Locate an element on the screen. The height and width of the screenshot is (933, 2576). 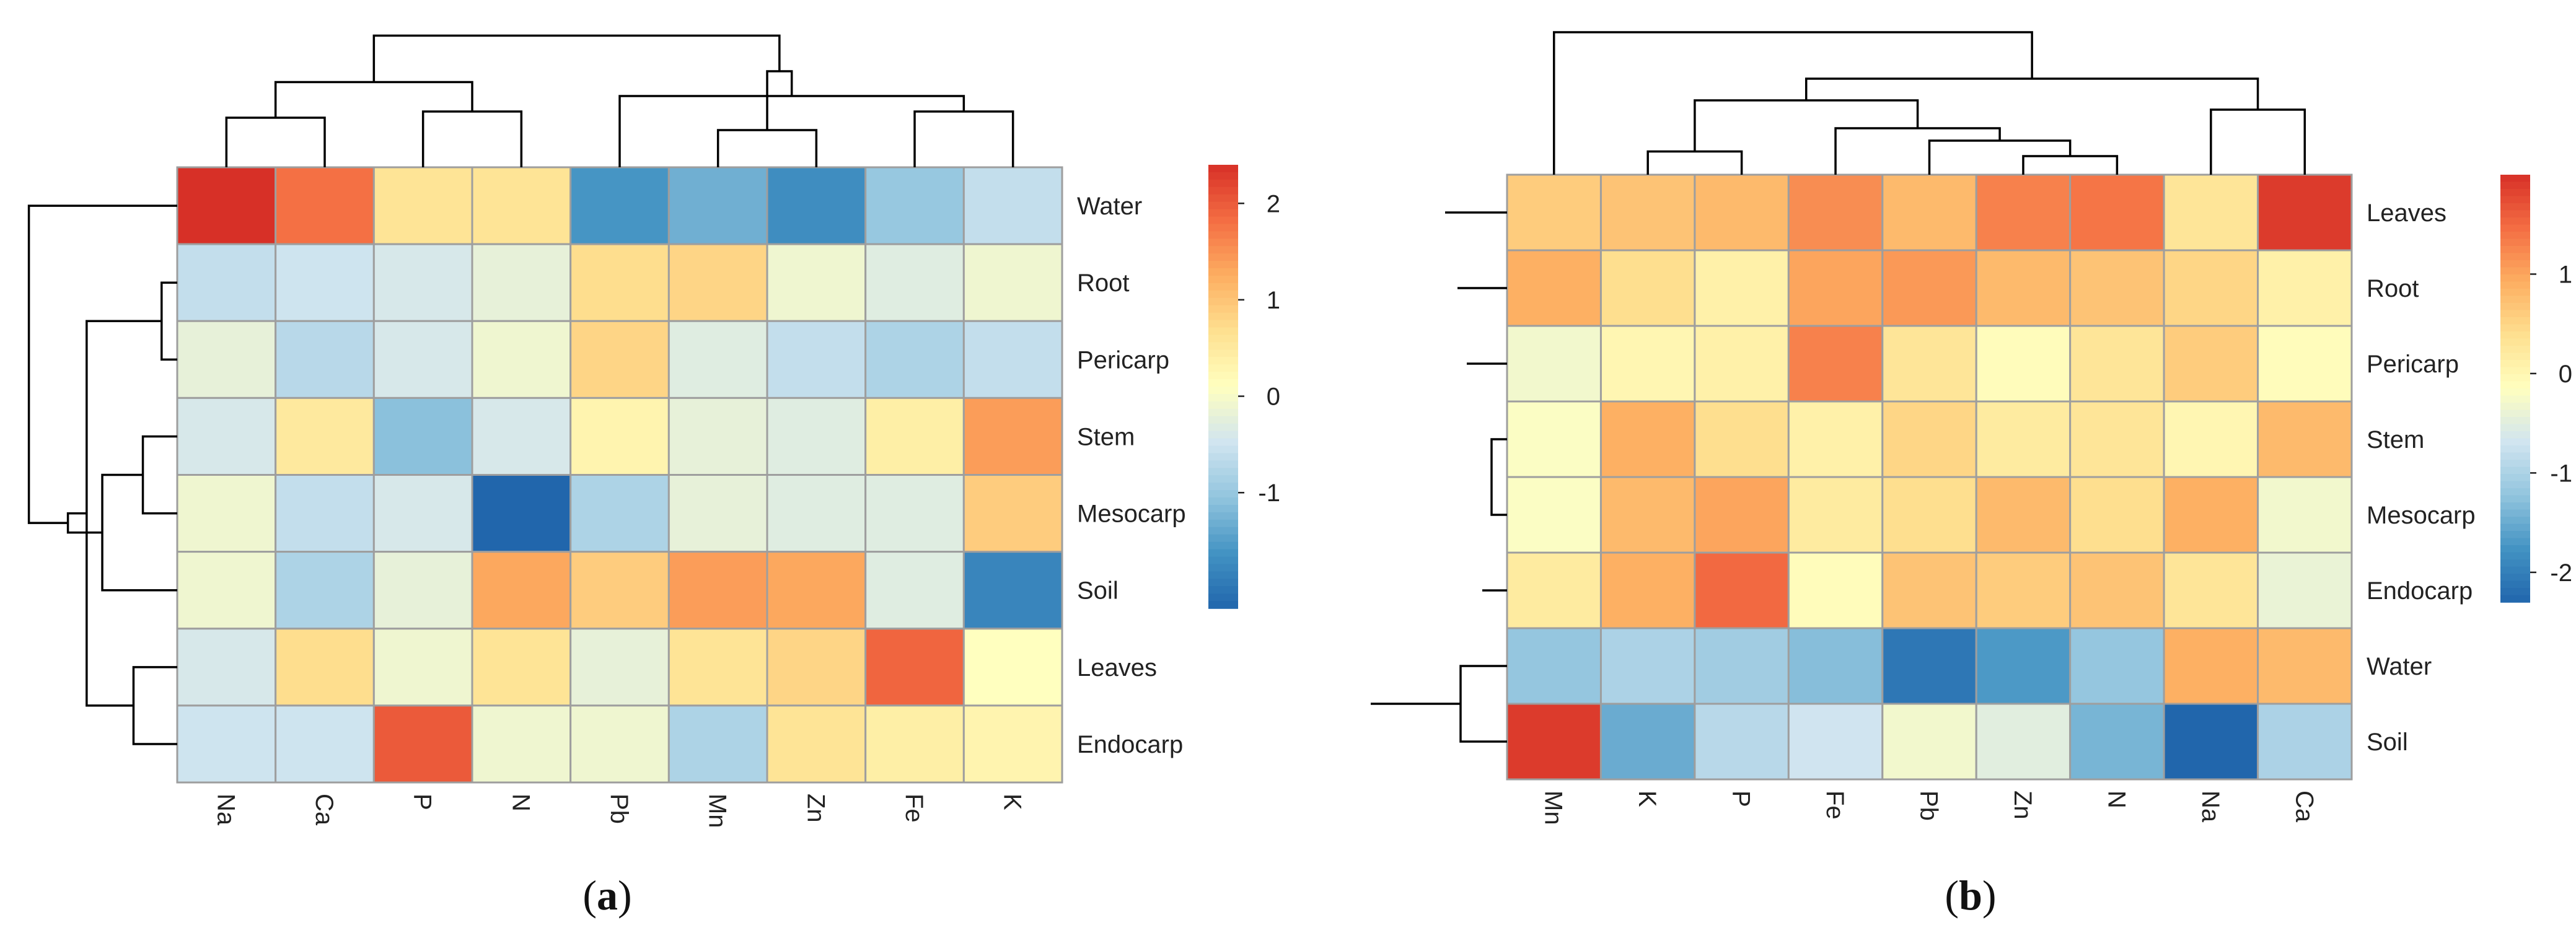
heatmap-b-row-label: Root is located at coordinates (2393, 288).